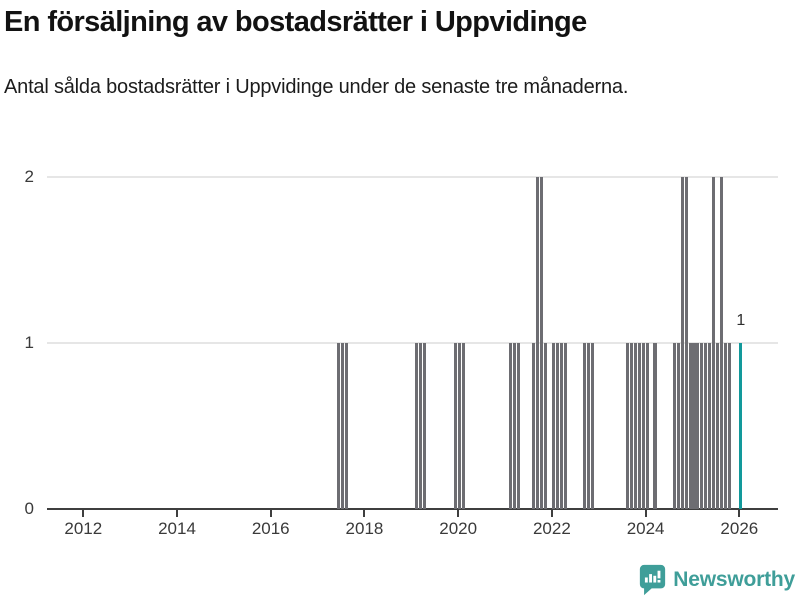 Image resolution: width=800 pixels, height=600 pixels. What do you see at coordinates (741, 320) in the screenshot?
I see `bar-value-annotation: 1` at bounding box center [741, 320].